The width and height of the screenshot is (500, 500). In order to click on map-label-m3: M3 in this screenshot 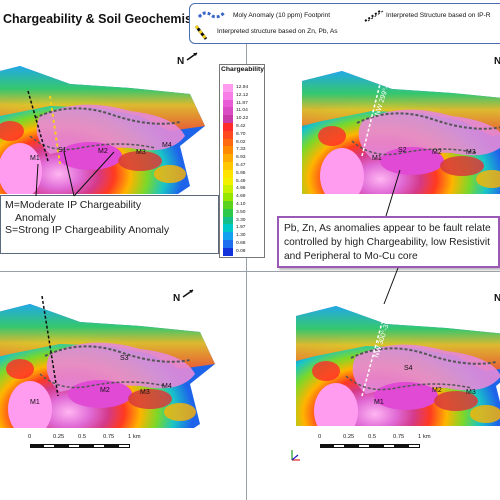, I will do `click(141, 152)`.